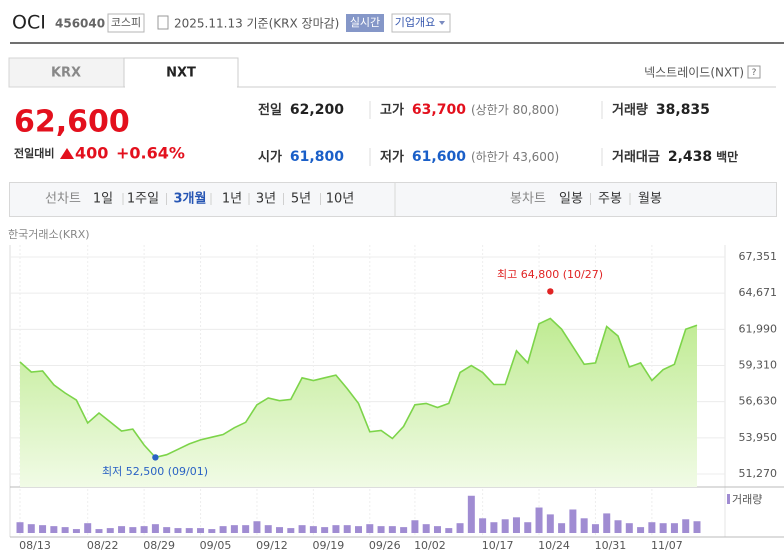 The height and width of the screenshot is (554, 784). What do you see at coordinates (232, 199) in the screenshot?
I see `period-button: 1년` at bounding box center [232, 199].